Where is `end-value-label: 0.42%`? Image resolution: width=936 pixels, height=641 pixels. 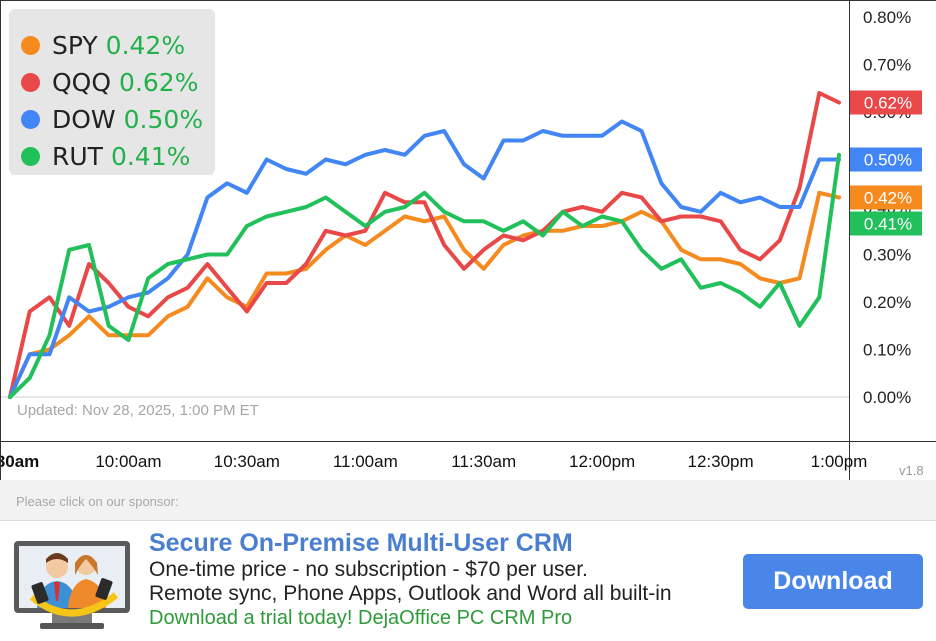
end-value-label: 0.42% is located at coordinates (888, 198).